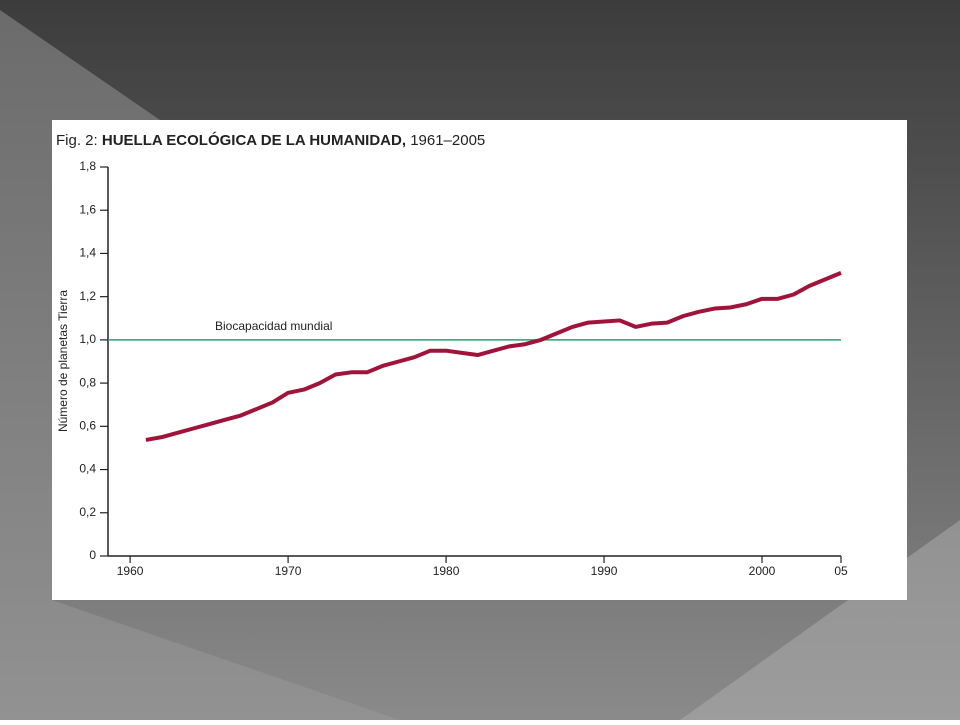  What do you see at coordinates (87, 339) in the screenshot?
I see `y-tick-label: 1,0` at bounding box center [87, 339].